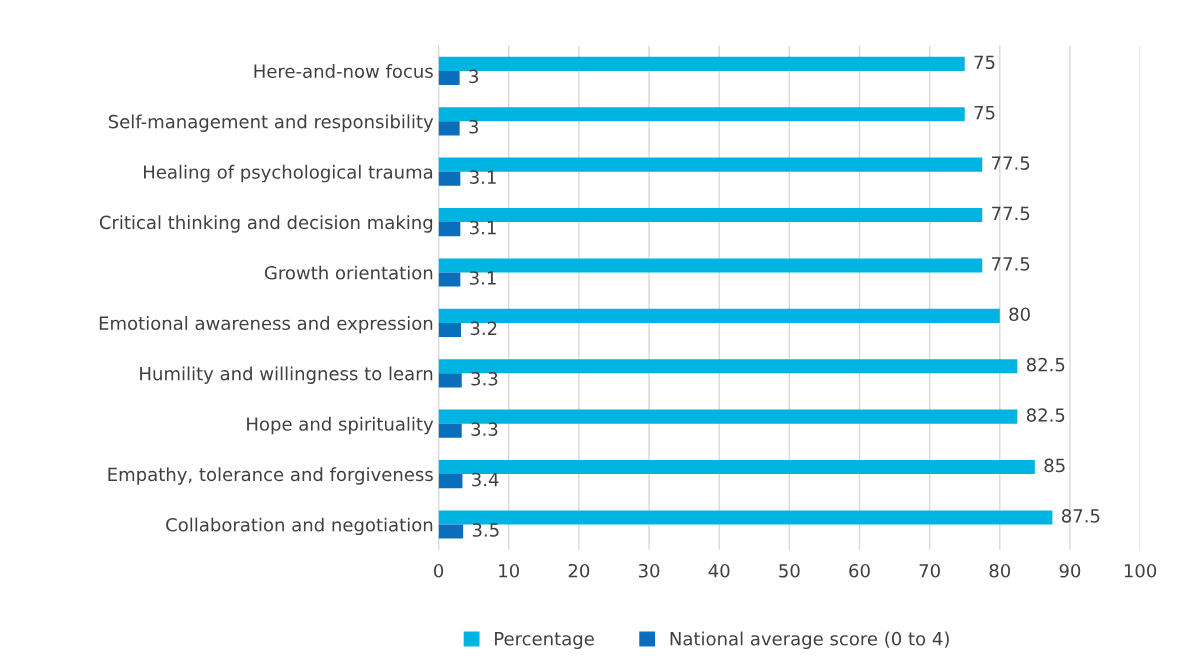 This screenshot has height=672, width=1179. Describe the element at coordinates (544, 641) in the screenshot. I see `legend-label: Percentage` at that location.